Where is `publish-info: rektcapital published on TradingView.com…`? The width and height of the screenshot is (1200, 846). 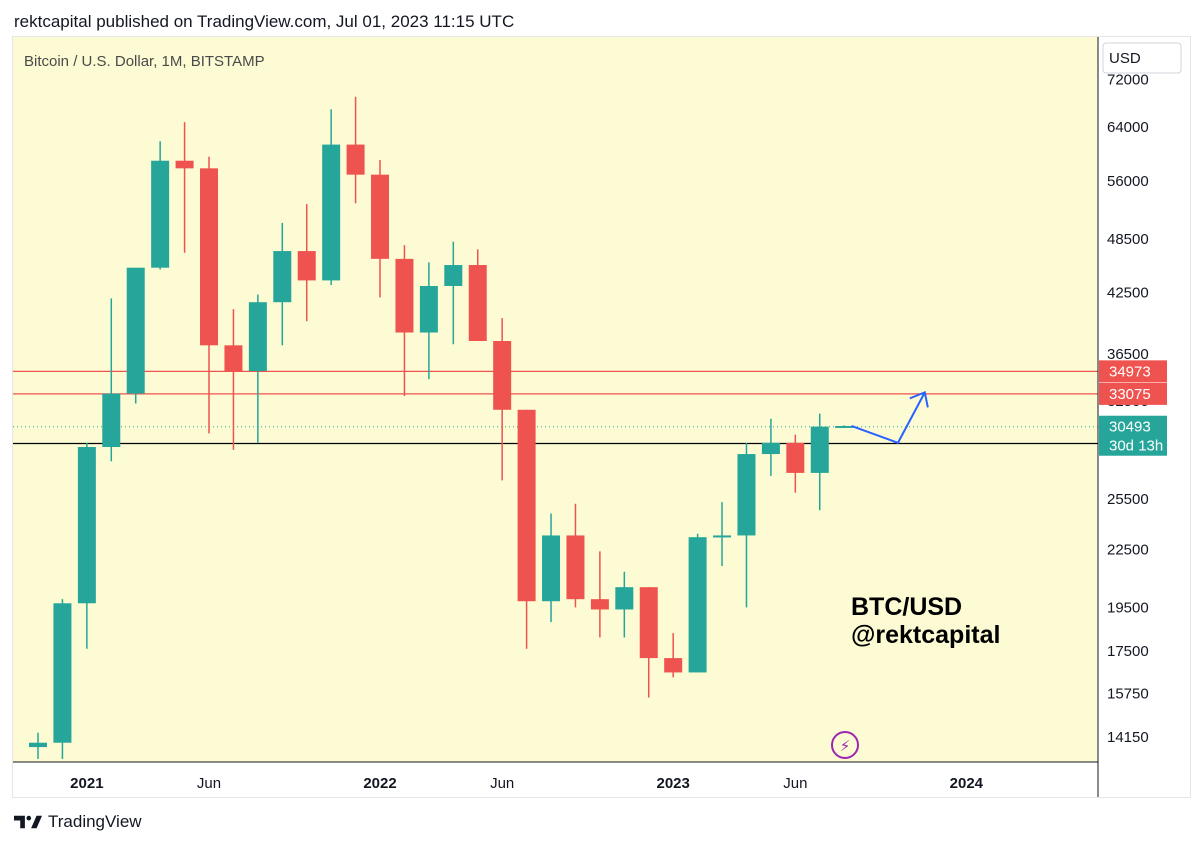 publish-info: rektcapital published on TradingView.com… is located at coordinates (264, 21).